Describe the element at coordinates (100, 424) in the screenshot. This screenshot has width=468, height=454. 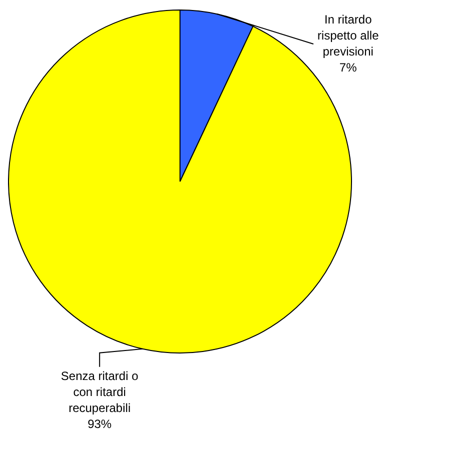
I see `data-label: 93%` at that location.